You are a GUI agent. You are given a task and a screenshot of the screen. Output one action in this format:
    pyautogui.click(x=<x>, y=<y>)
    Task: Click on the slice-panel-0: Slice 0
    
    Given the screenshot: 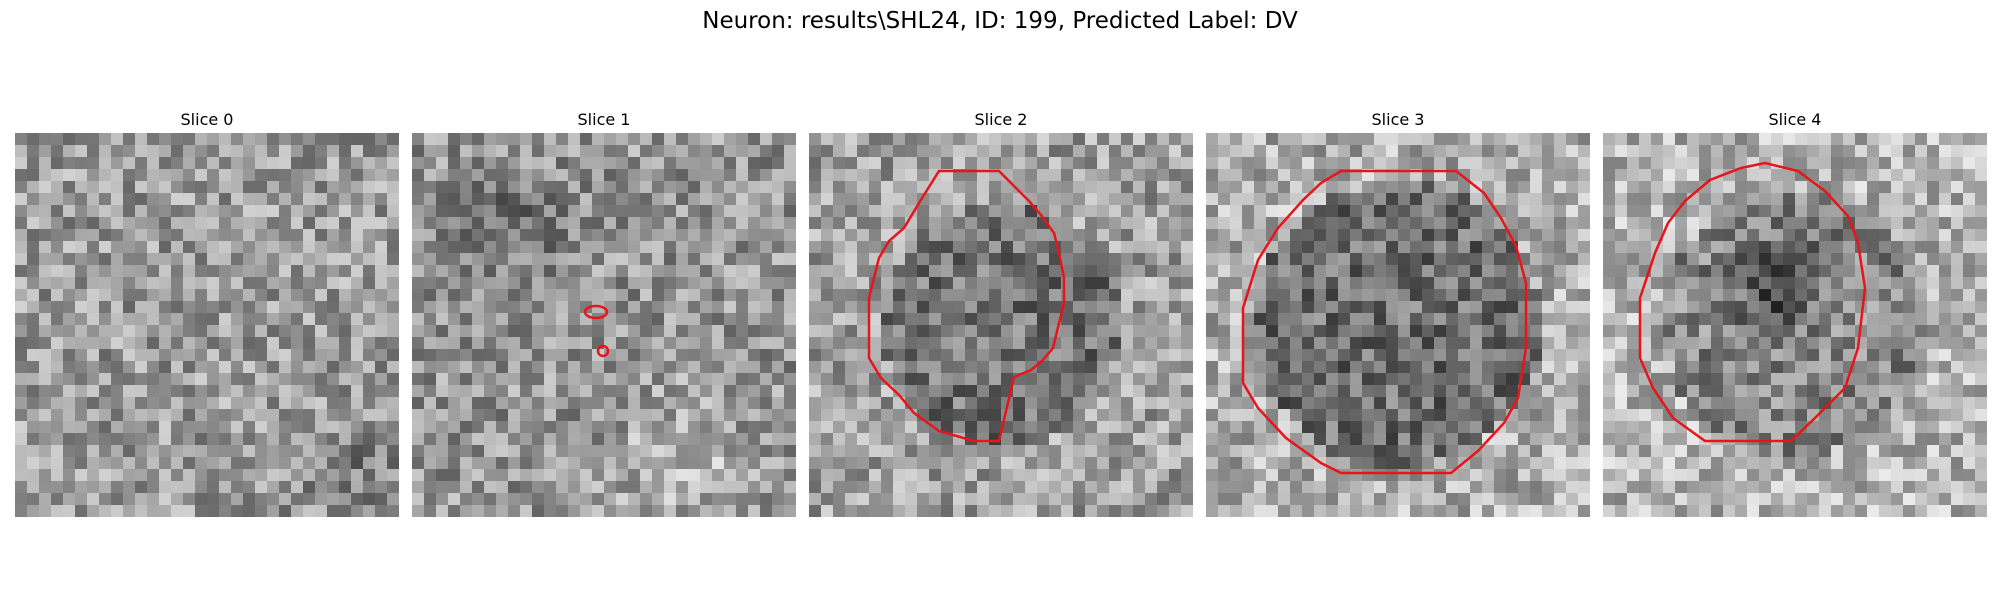 What is the action you would take?
    pyautogui.click(x=207, y=312)
    